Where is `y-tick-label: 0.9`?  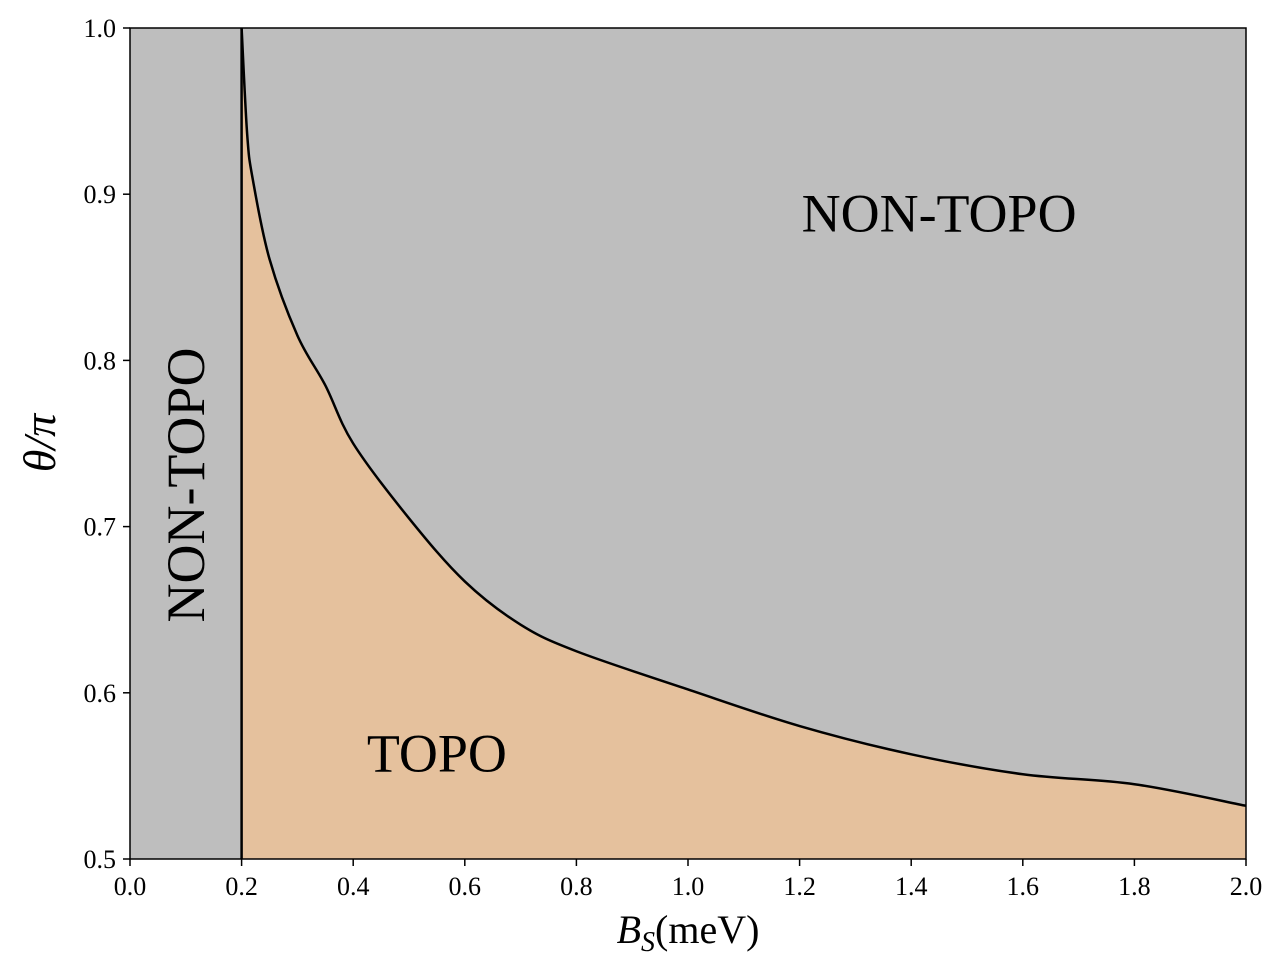 y-tick-label: 0.9 is located at coordinates (100, 194).